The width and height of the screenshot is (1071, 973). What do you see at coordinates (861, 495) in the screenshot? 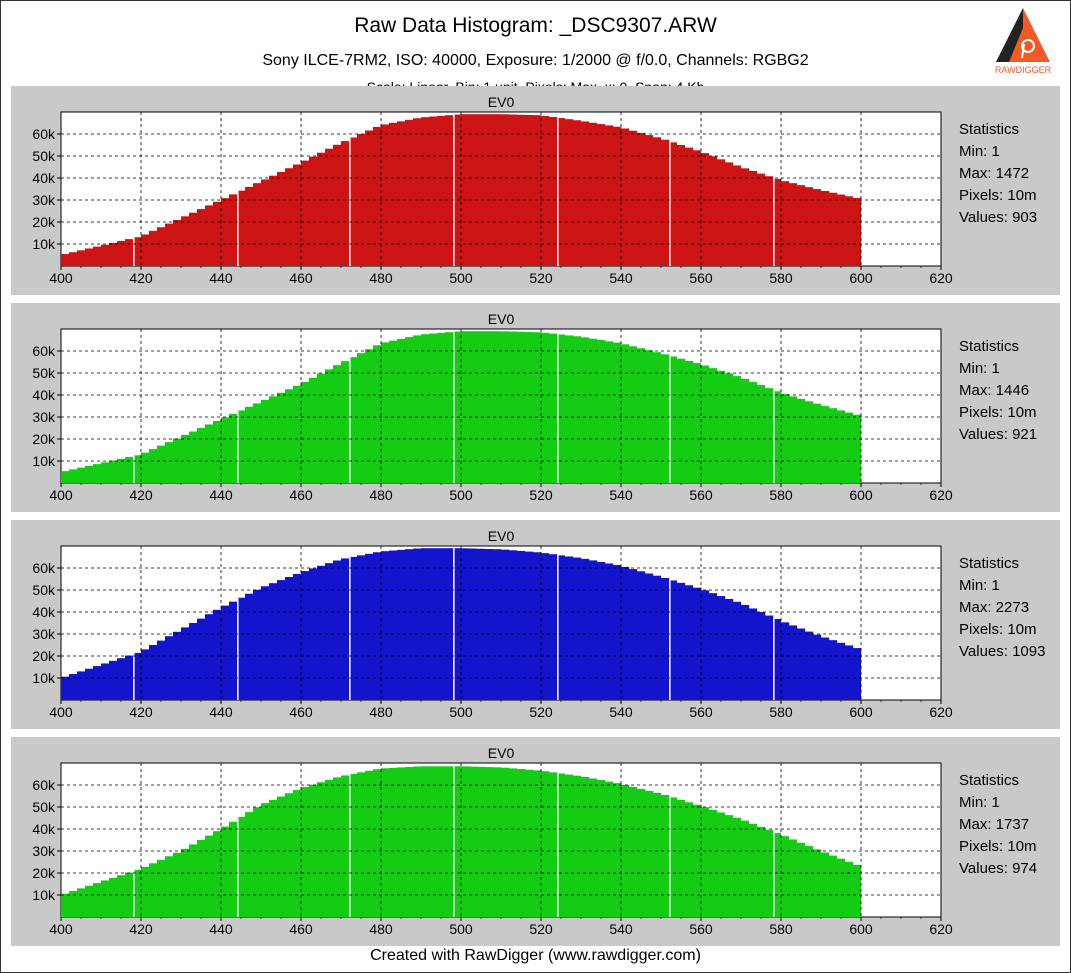
I see `x-tick-label: 600` at bounding box center [861, 495].